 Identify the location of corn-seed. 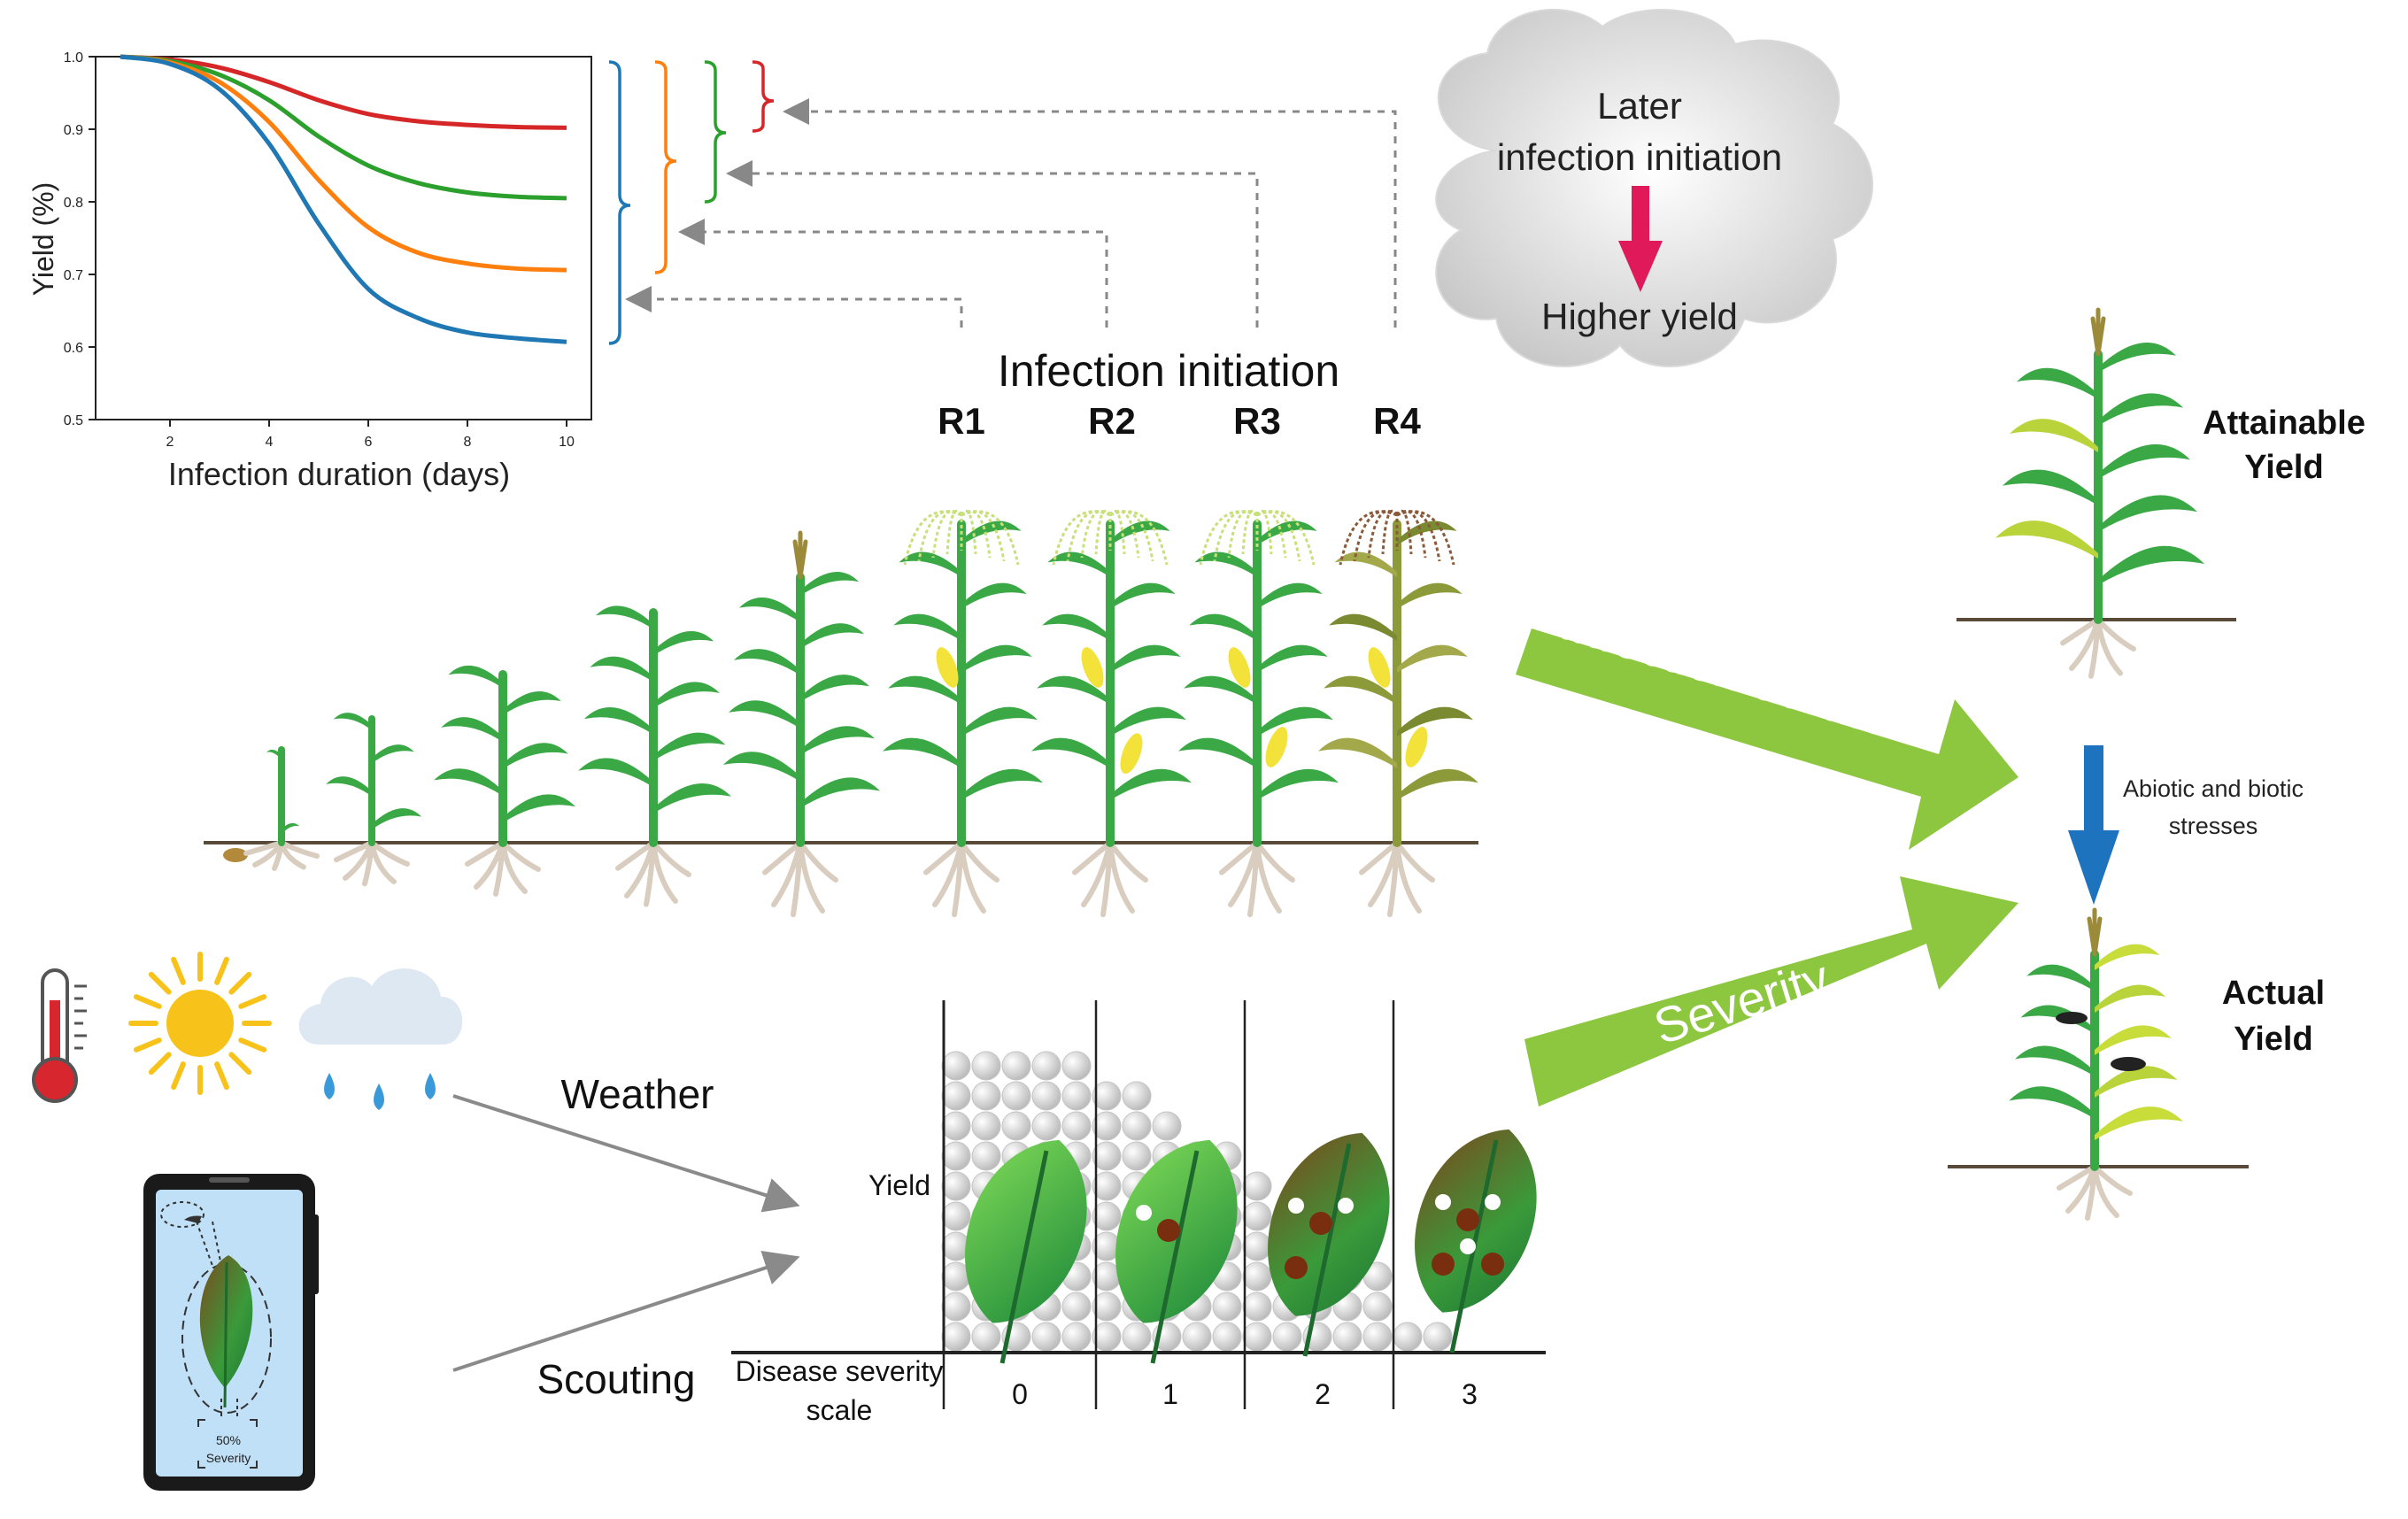
(235, 855).